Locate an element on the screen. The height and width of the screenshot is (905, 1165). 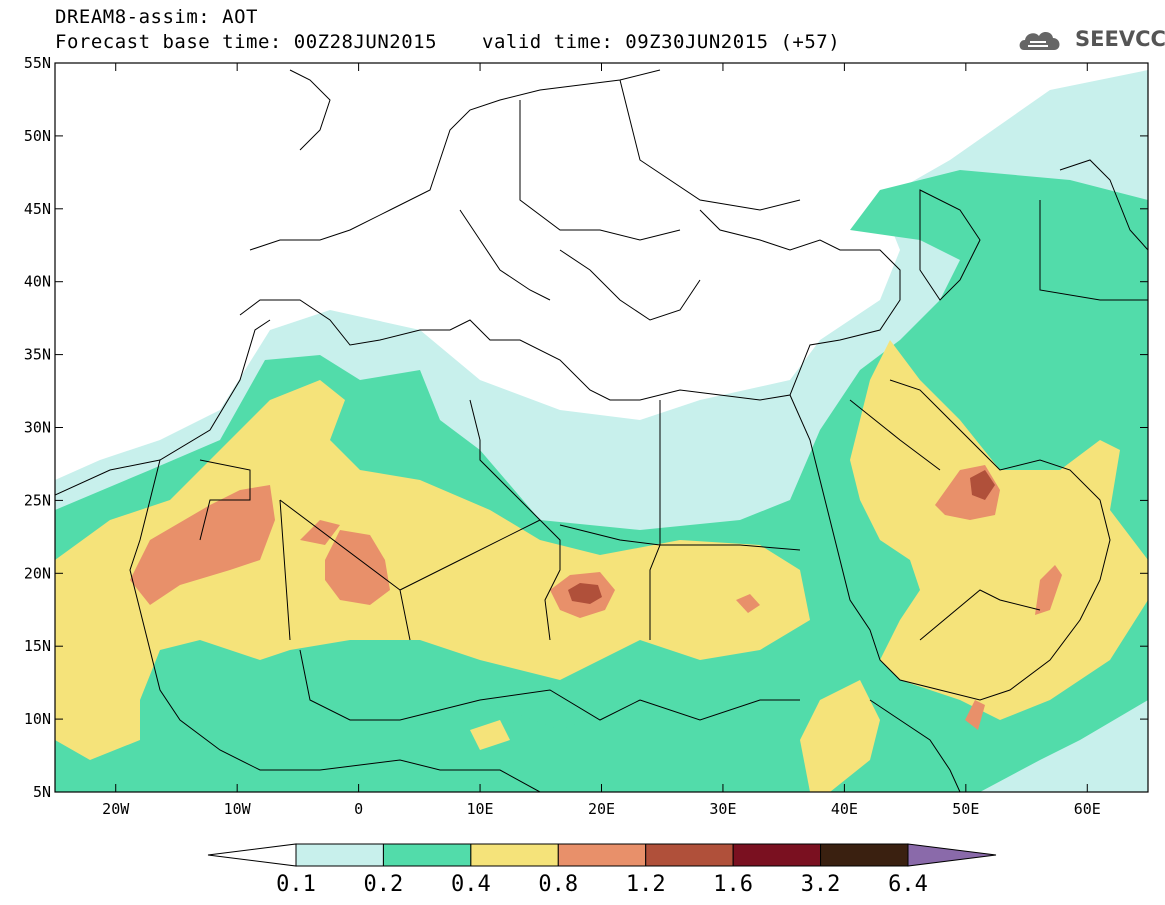
lon-tick-label: 60E is located at coordinates (1087, 809).